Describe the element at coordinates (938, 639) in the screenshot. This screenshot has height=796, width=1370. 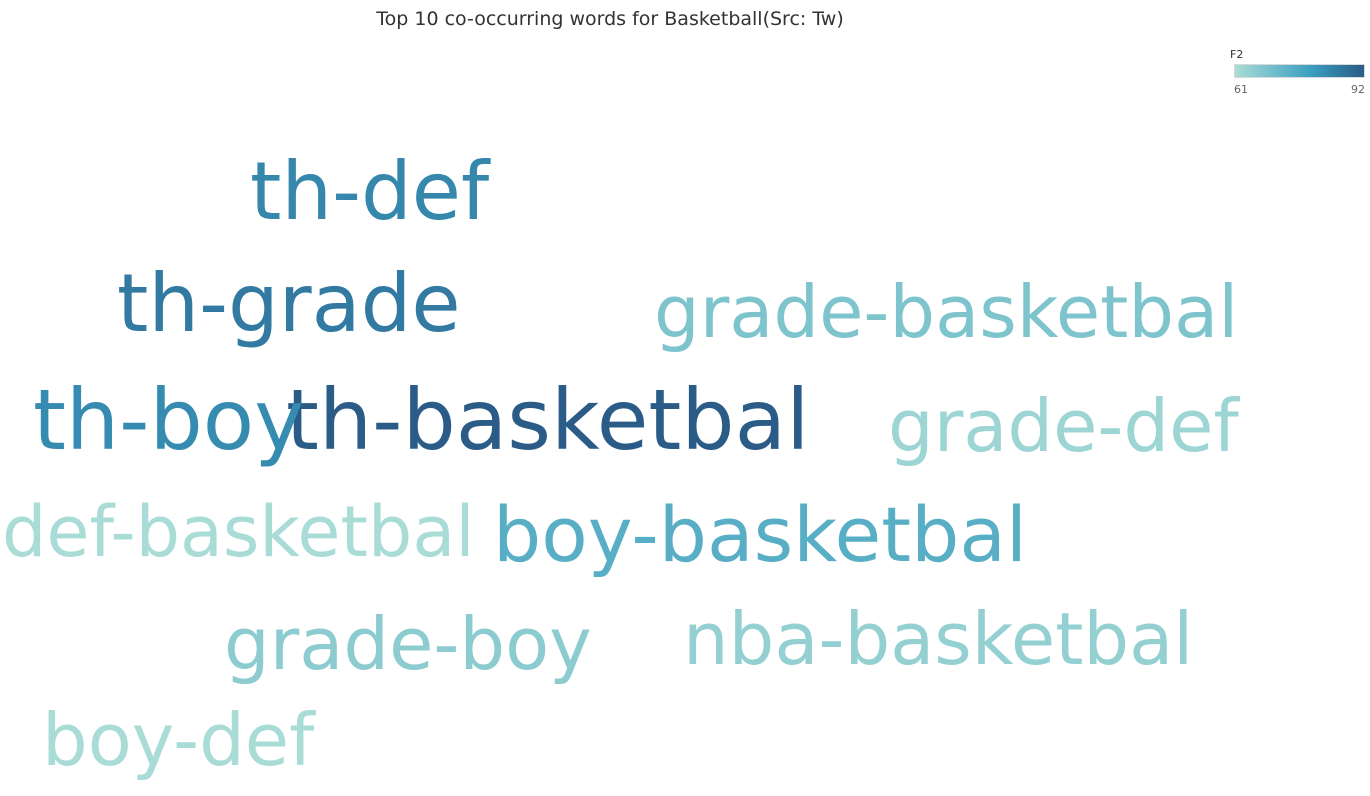
I see `word-nba-basketbal: nba-basketbal` at that location.